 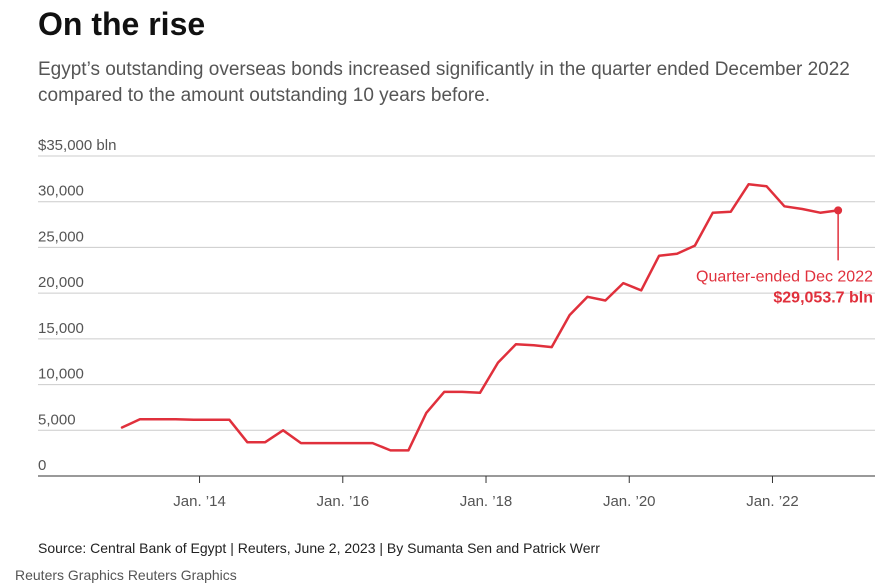 I want to click on y-tick-label: 25,000, so click(x=61, y=236).